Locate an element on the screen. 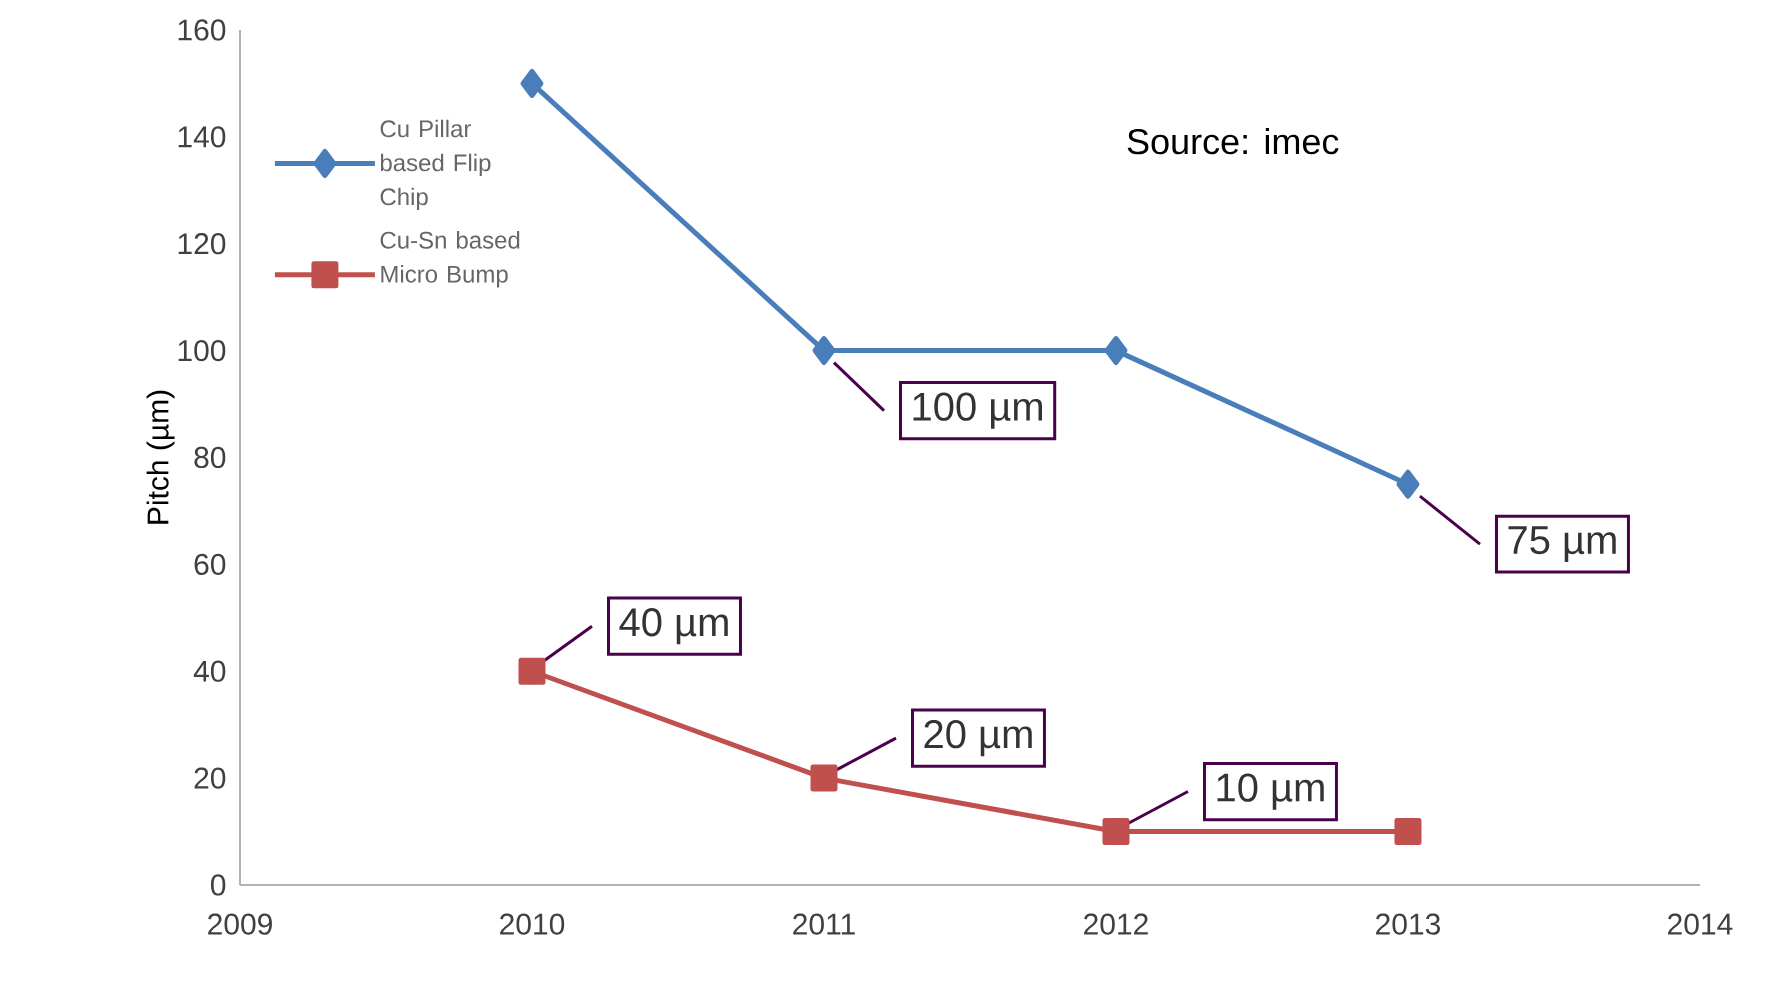  x-tick-label: 2014 is located at coordinates (1700, 924).